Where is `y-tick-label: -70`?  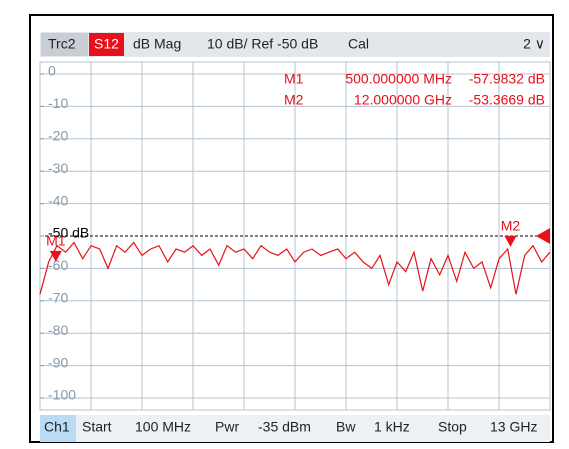
y-tick-label: -70 is located at coordinates (58, 298).